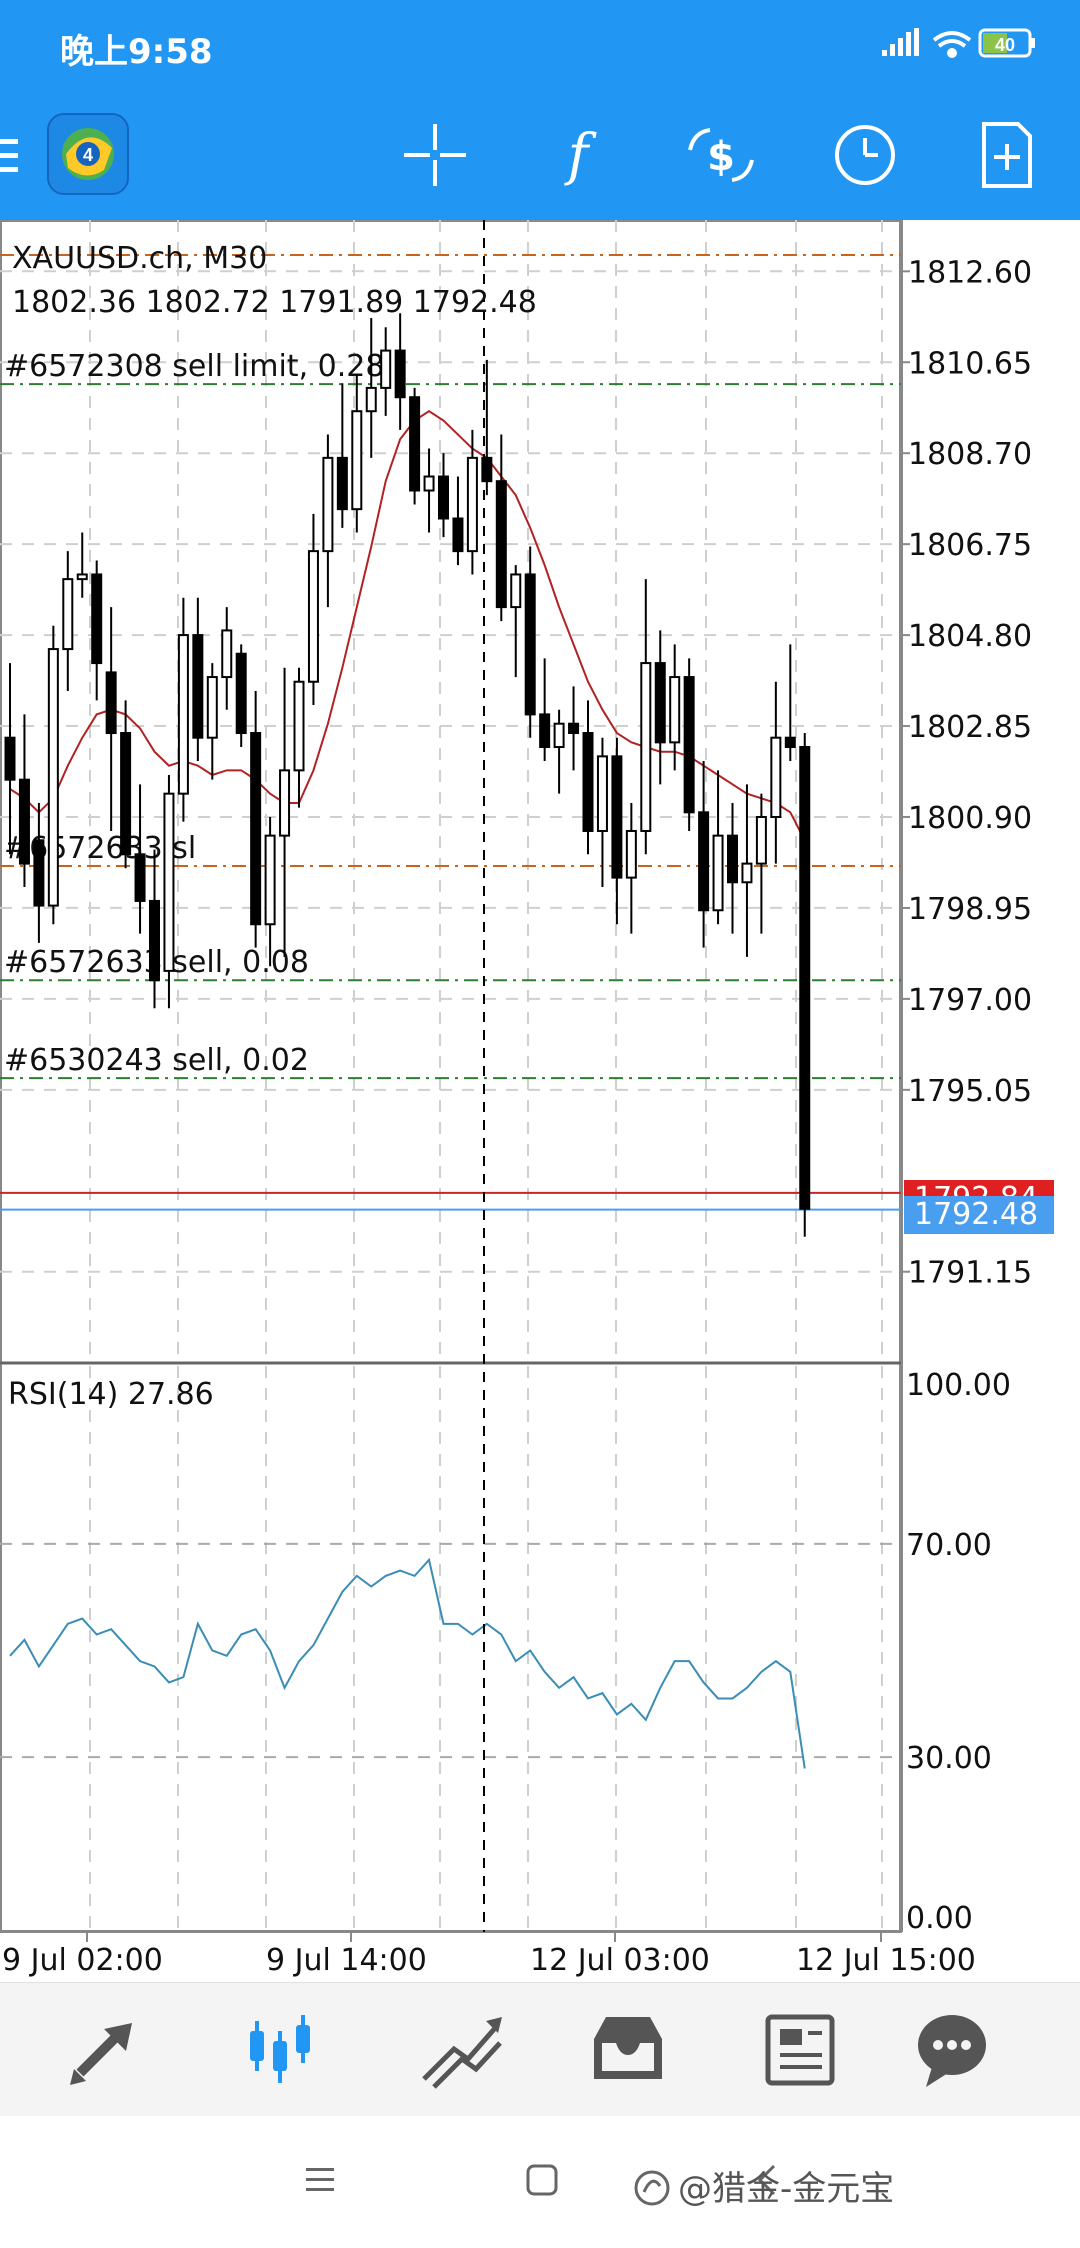 This screenshot has height=2248, width=1080. I want to click on price-tick-label: 1802.85, so click(970, 727).